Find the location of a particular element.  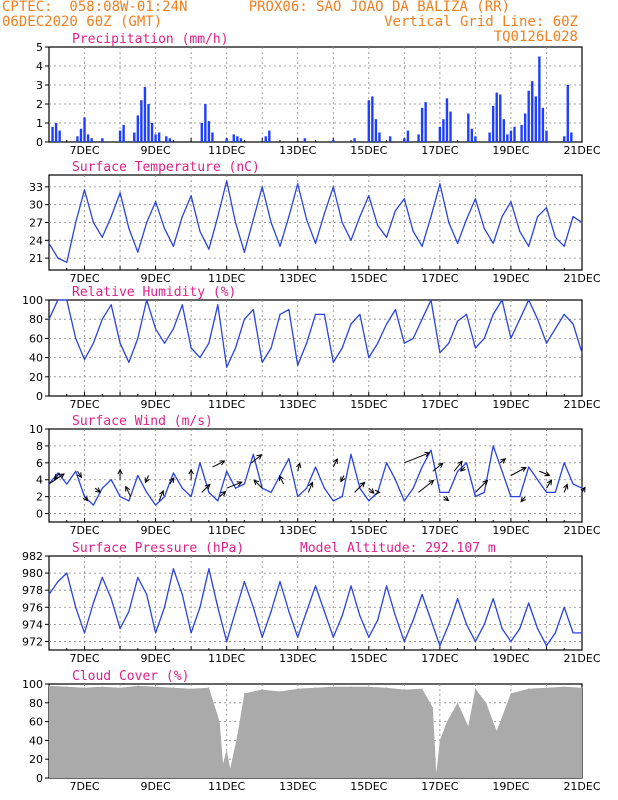

panel-subtitle: Model Altitude: 292.107 m is located at coordinates (398, 548).